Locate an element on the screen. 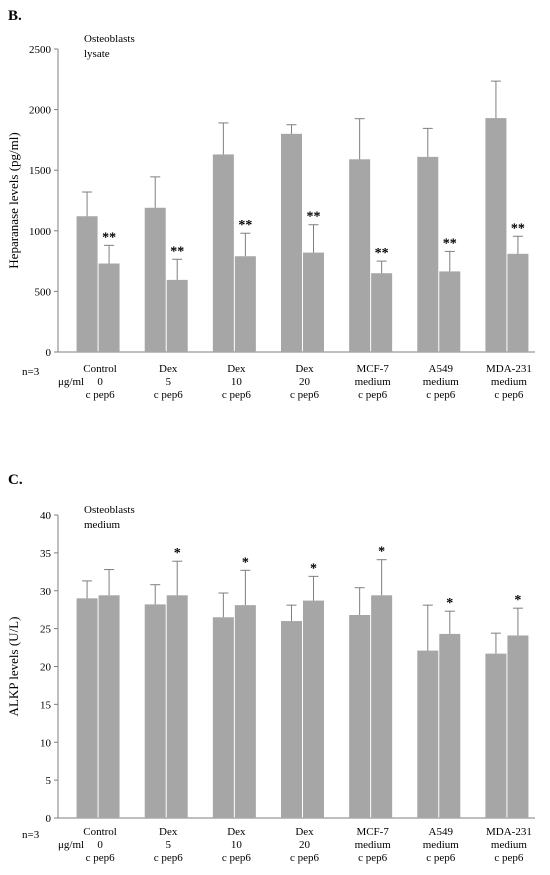  y-tick-label: 20 is located at coordinates (46, 668).